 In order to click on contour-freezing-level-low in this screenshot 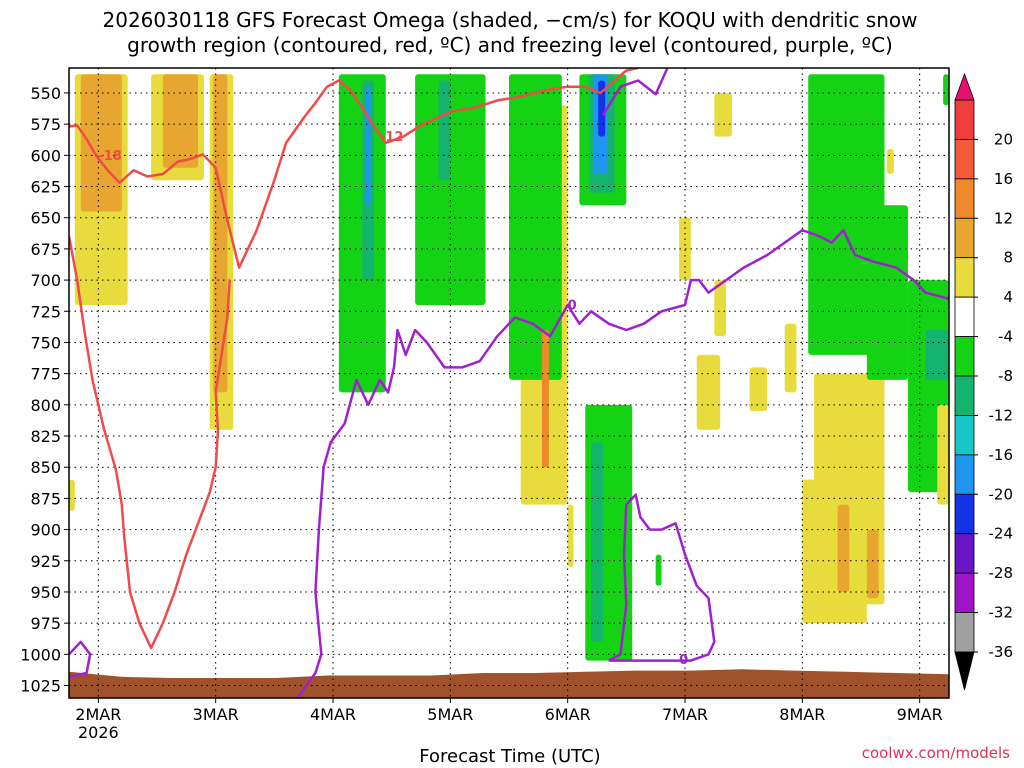, I will do `click(662, 577)`.